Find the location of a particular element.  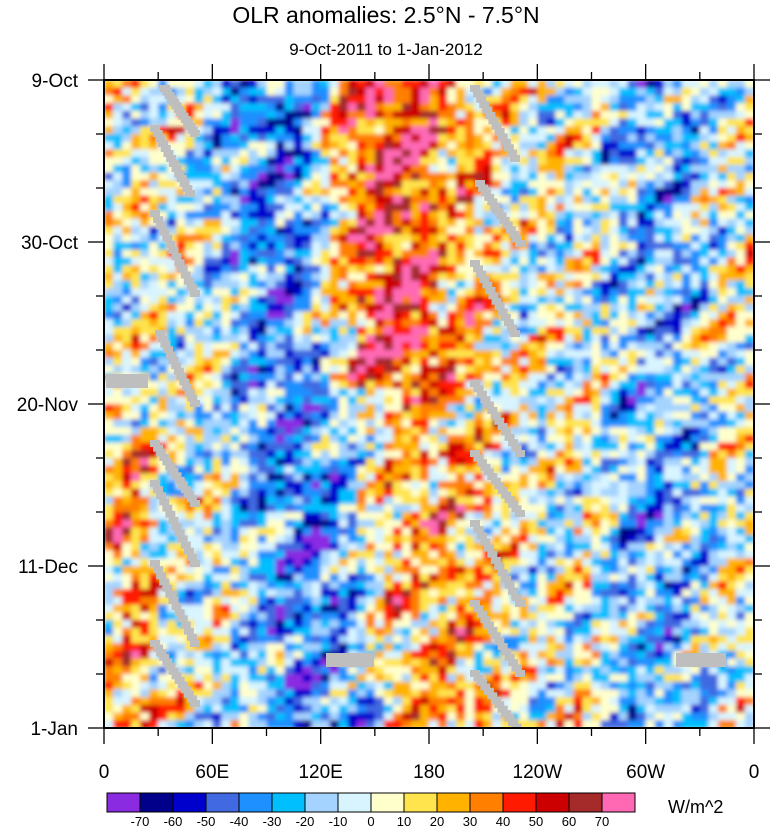

x-tick-label: 120E is located at coordinates (320, 772).